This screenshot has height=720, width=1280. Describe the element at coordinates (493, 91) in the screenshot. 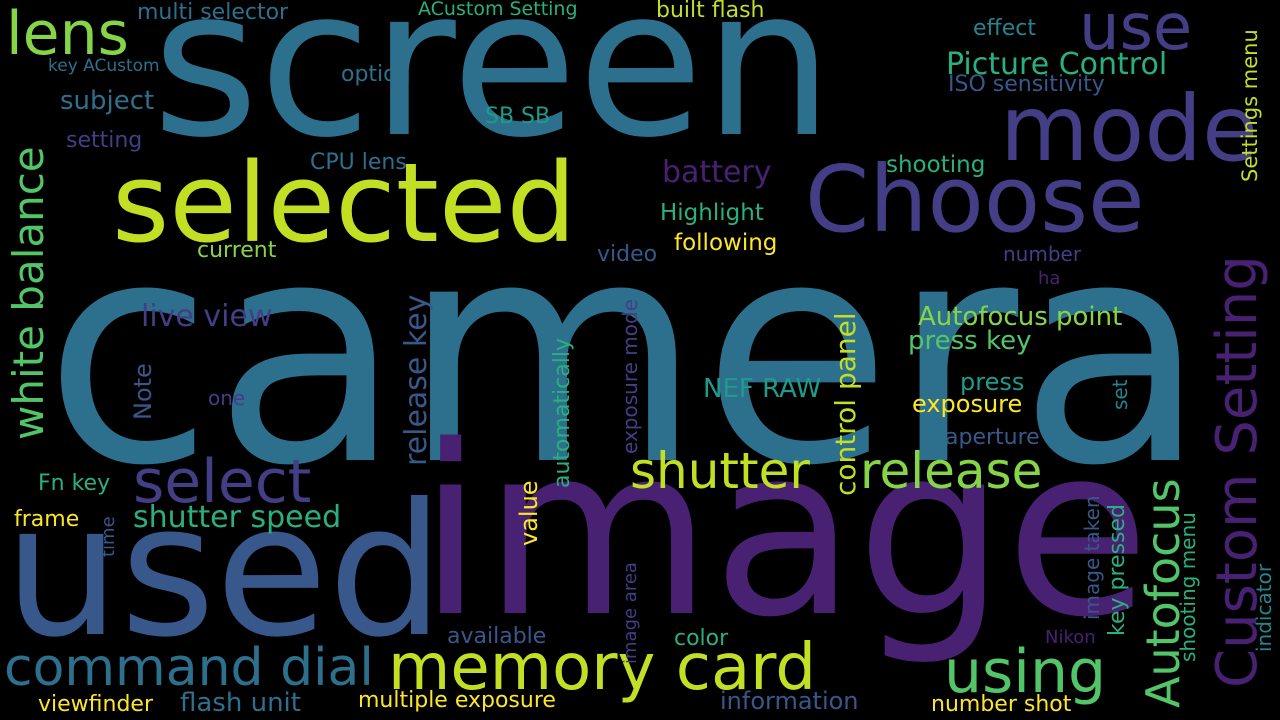

I see `word-screen: screen` at that location.